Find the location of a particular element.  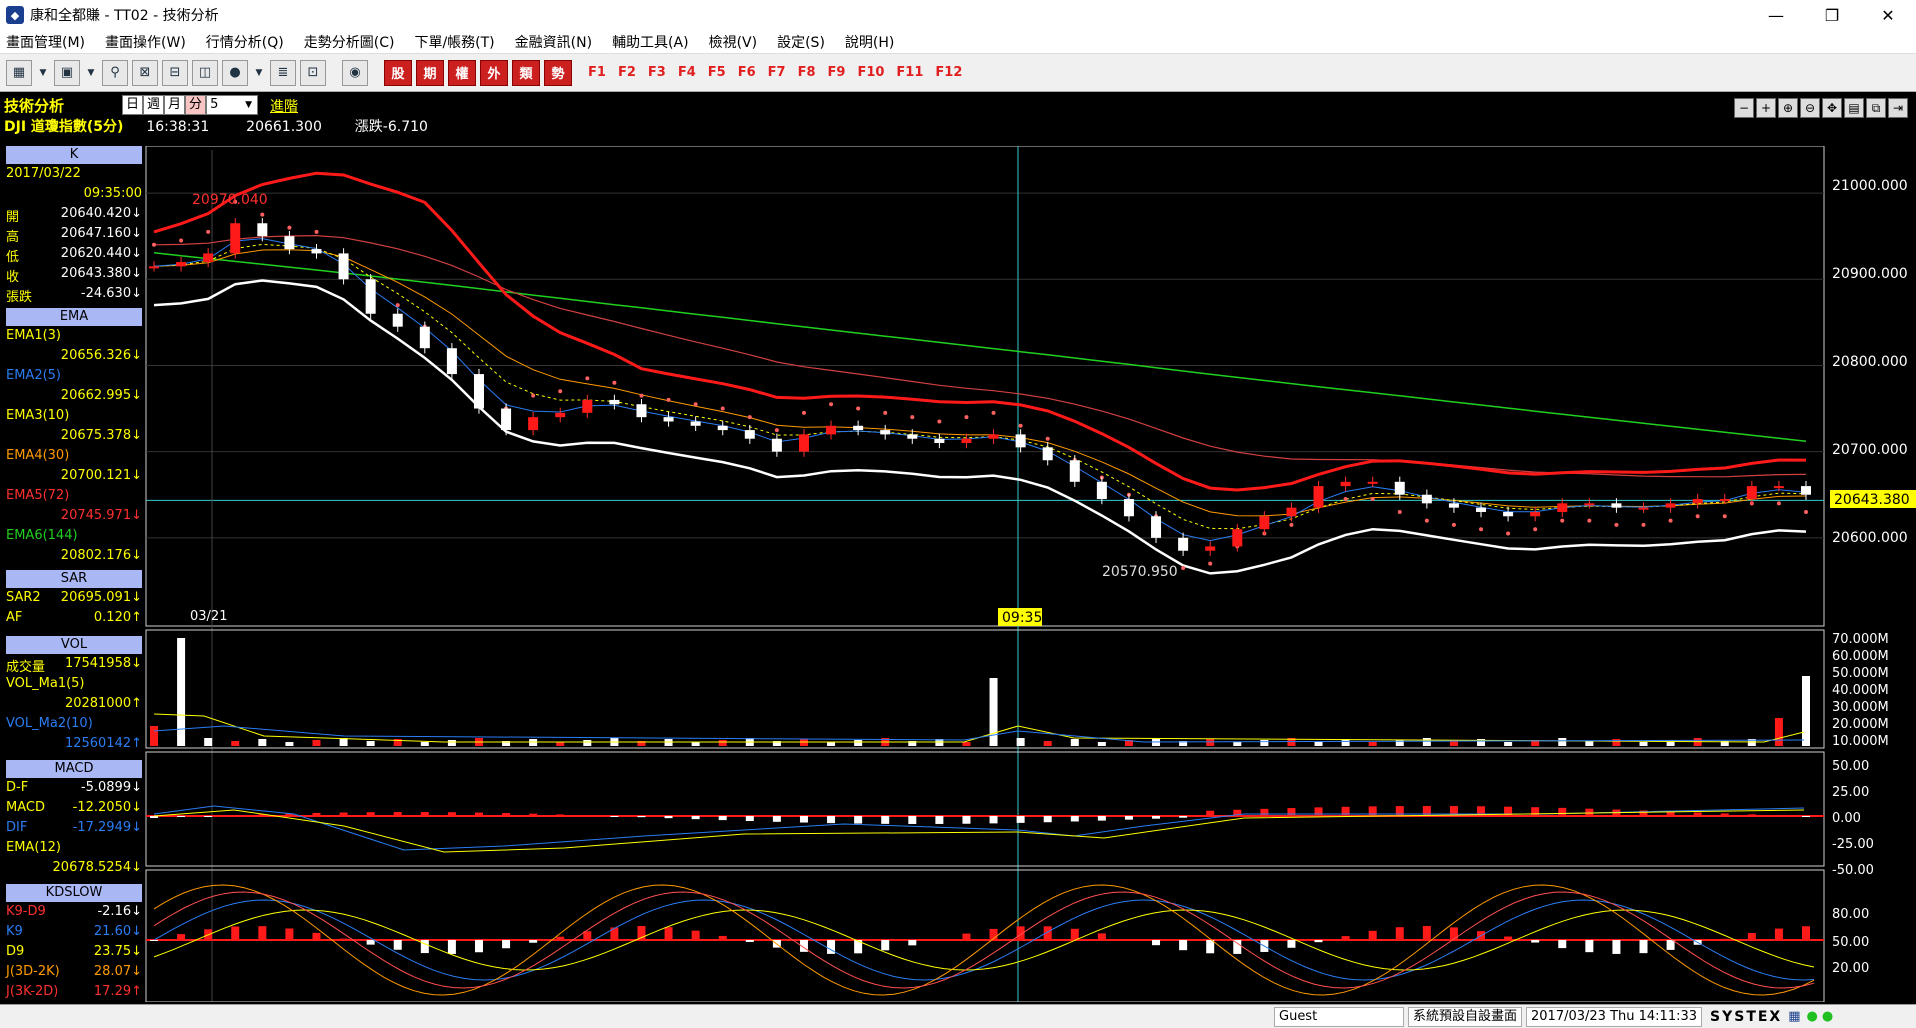

f8-key: F8 is located at coordinates (806, 72).